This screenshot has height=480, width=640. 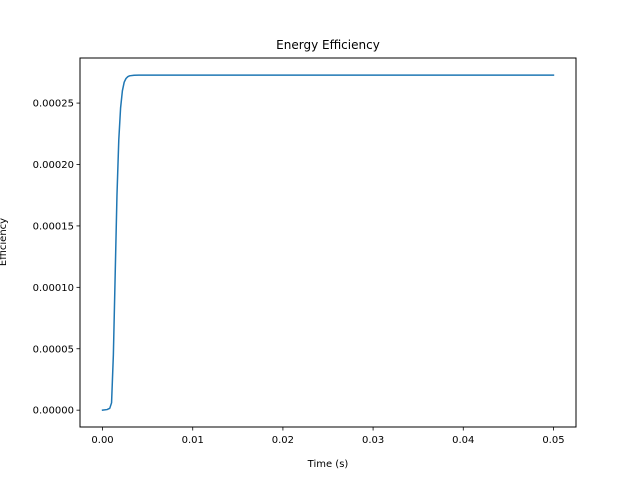 What do you see at coordinates (53, 349) in the screenshot?
I see `y-tick-label: 0.00005` at bounding box center [53, 349].